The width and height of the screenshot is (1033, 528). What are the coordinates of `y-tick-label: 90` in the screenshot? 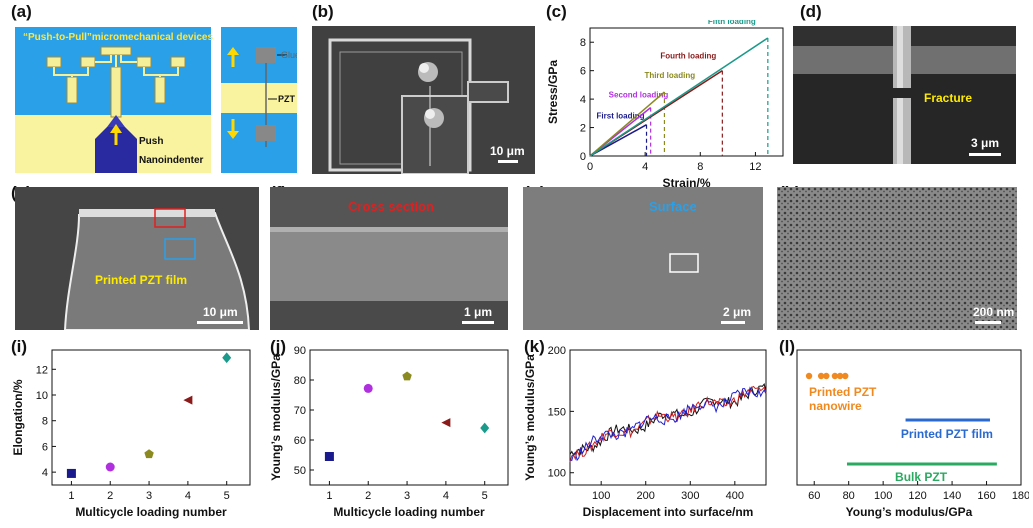 It's located at (300, 351).